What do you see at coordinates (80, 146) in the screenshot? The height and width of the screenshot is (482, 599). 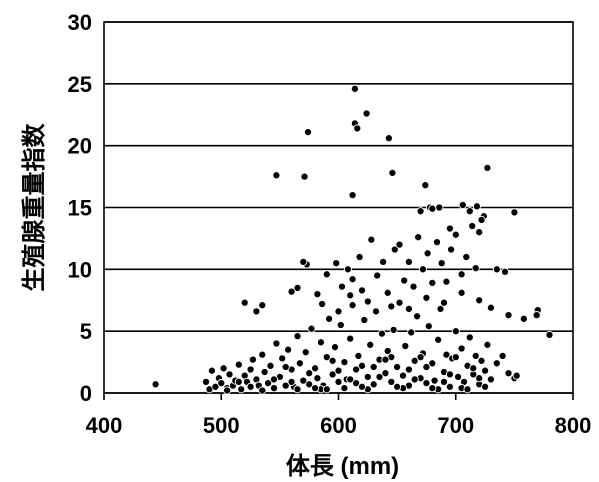 I see `y-tick-label: 20` at bounding box center [80, 146].